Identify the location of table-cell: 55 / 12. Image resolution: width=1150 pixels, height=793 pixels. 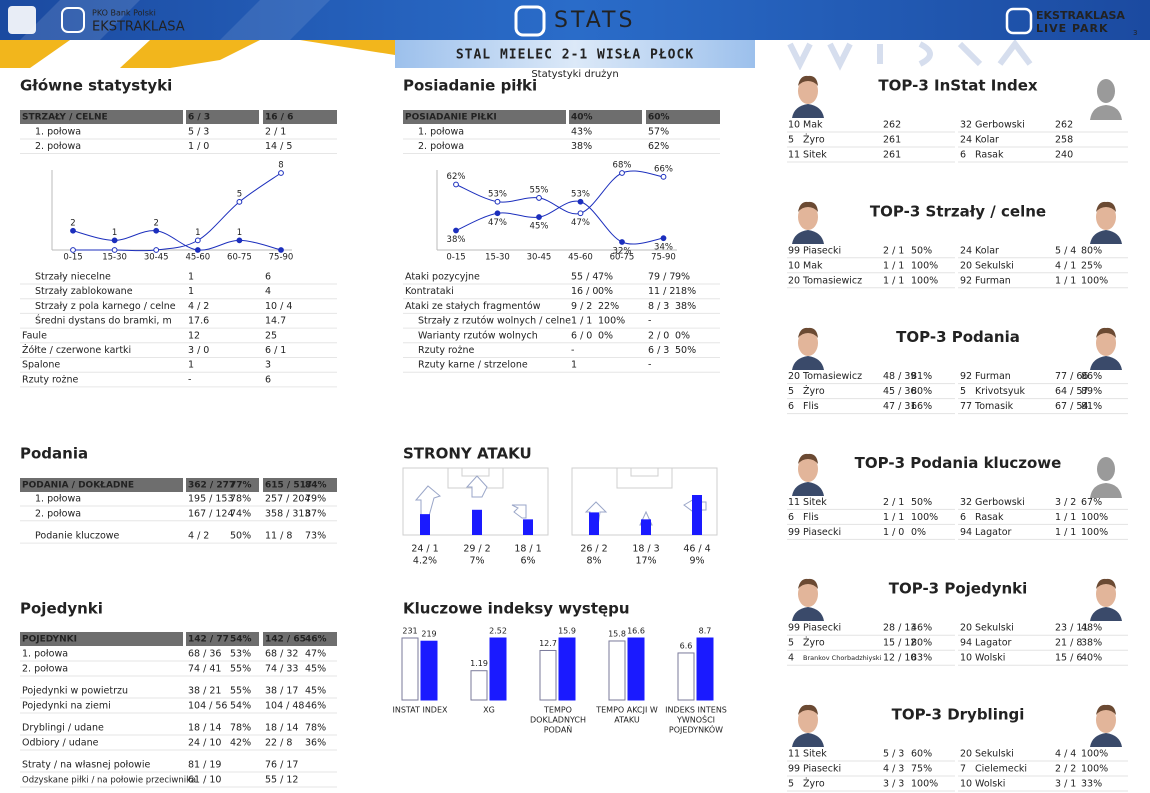
(281, 780).